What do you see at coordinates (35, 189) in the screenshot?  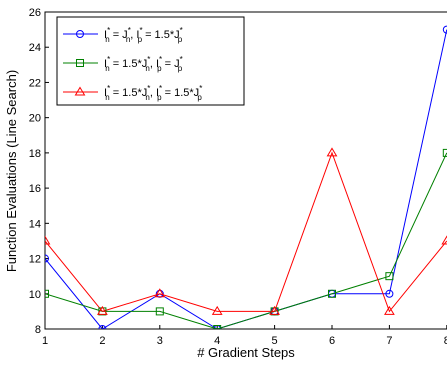 I see `y-tick-label: 16` at bounding box center [35, 189].